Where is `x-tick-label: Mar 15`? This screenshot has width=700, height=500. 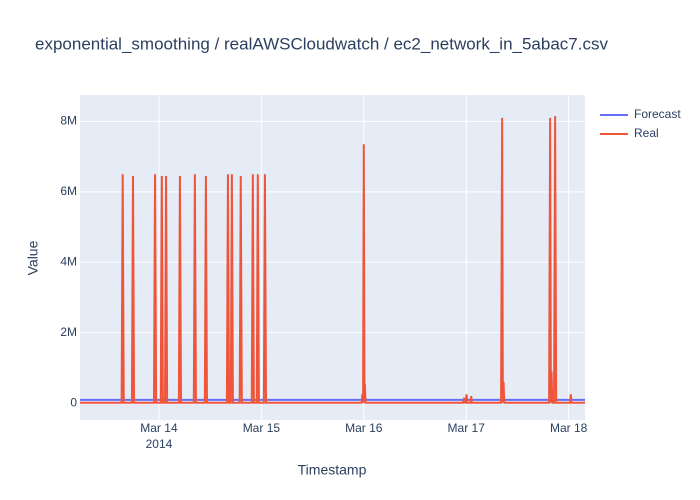 x-tick-label: Mar 15 is located at coordinates (262, 428).